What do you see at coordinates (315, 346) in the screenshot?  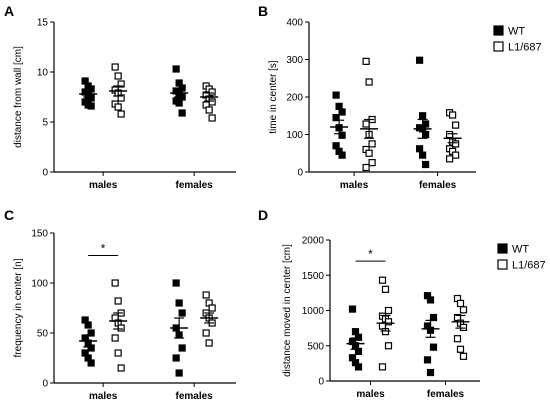 I see `y-tick-label: 500` at bounding box center [315, 346].